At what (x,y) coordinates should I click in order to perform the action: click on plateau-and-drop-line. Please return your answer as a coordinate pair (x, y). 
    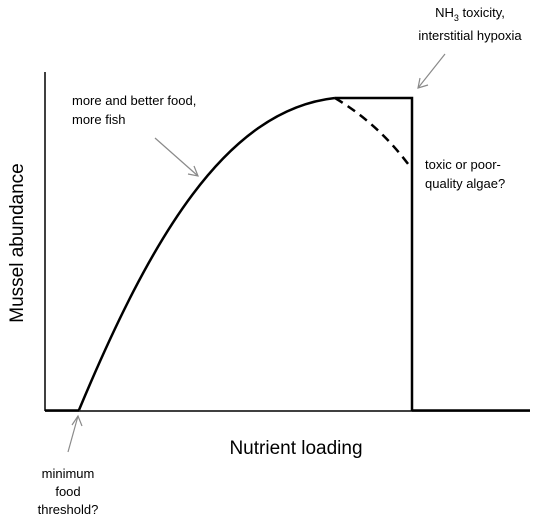
    Looking at the image, I should click on (374, 253).